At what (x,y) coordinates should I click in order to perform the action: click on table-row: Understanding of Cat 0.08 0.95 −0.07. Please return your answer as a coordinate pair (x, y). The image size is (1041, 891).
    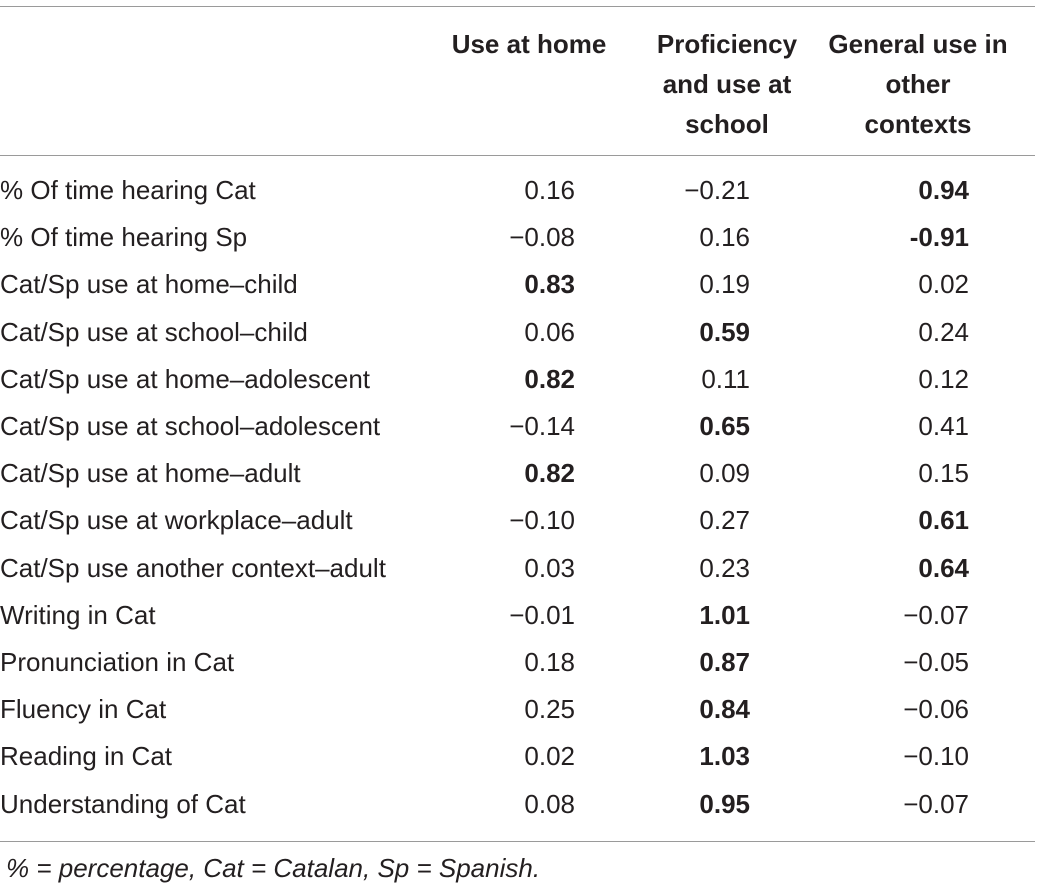
    Looking at the image, I should click on (517, 803).